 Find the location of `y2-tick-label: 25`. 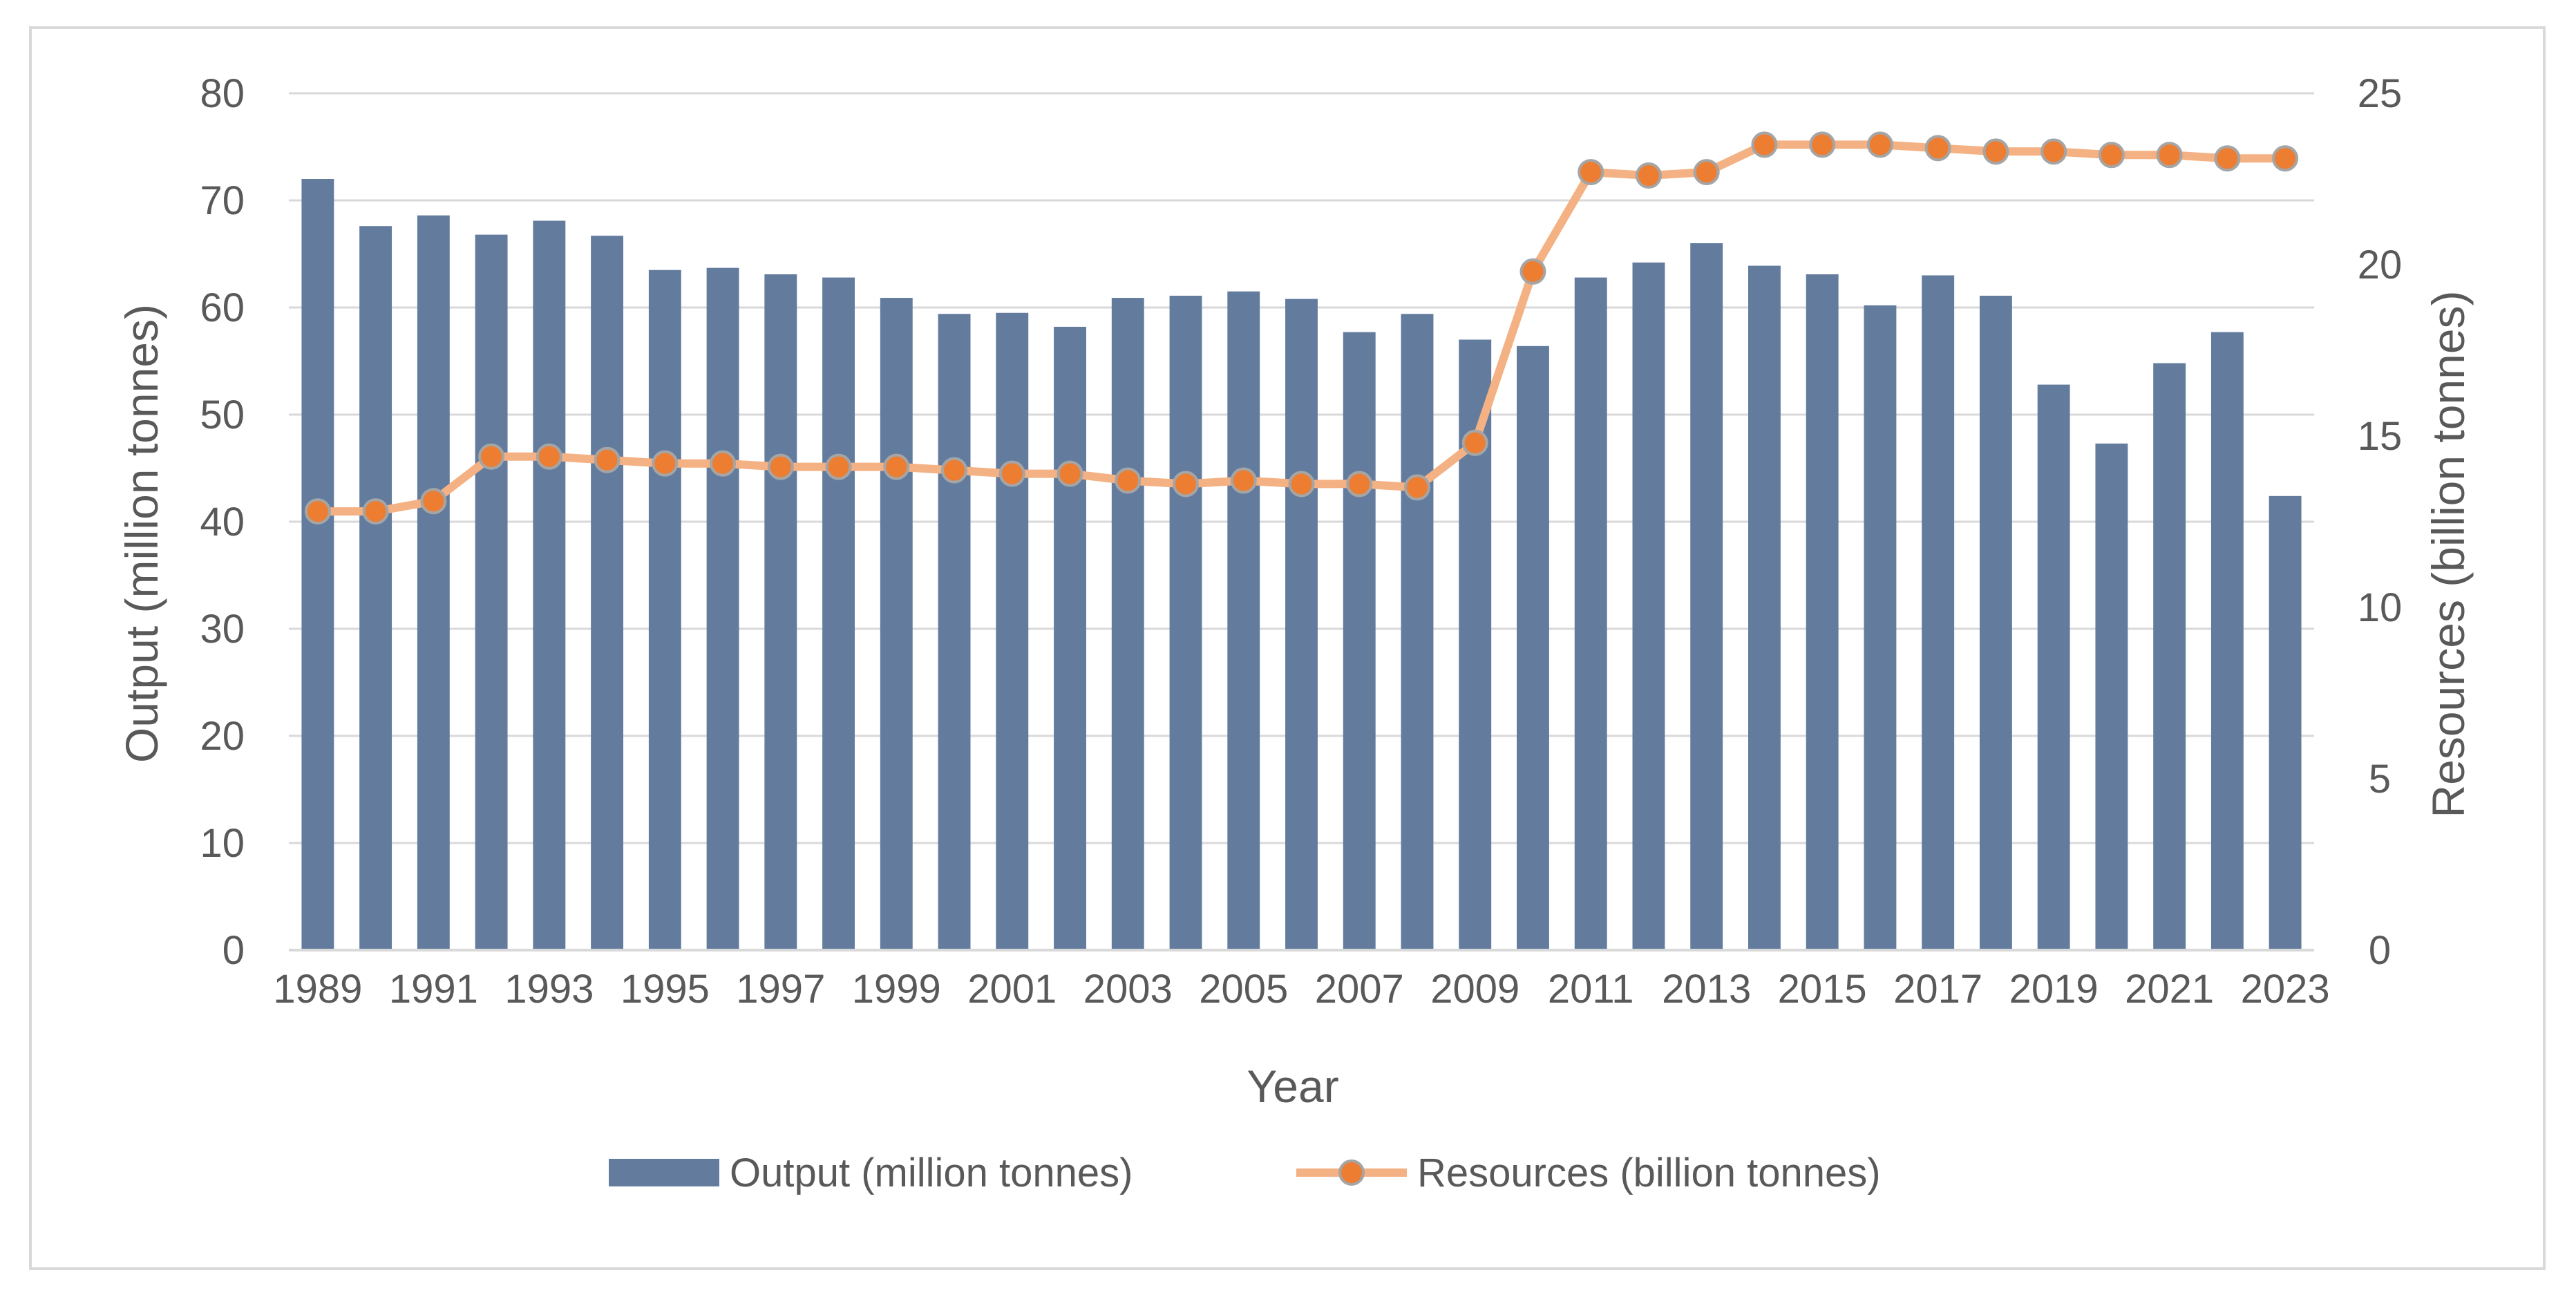

y2-tick-label: 25 is located at coordinates (2380, 93).